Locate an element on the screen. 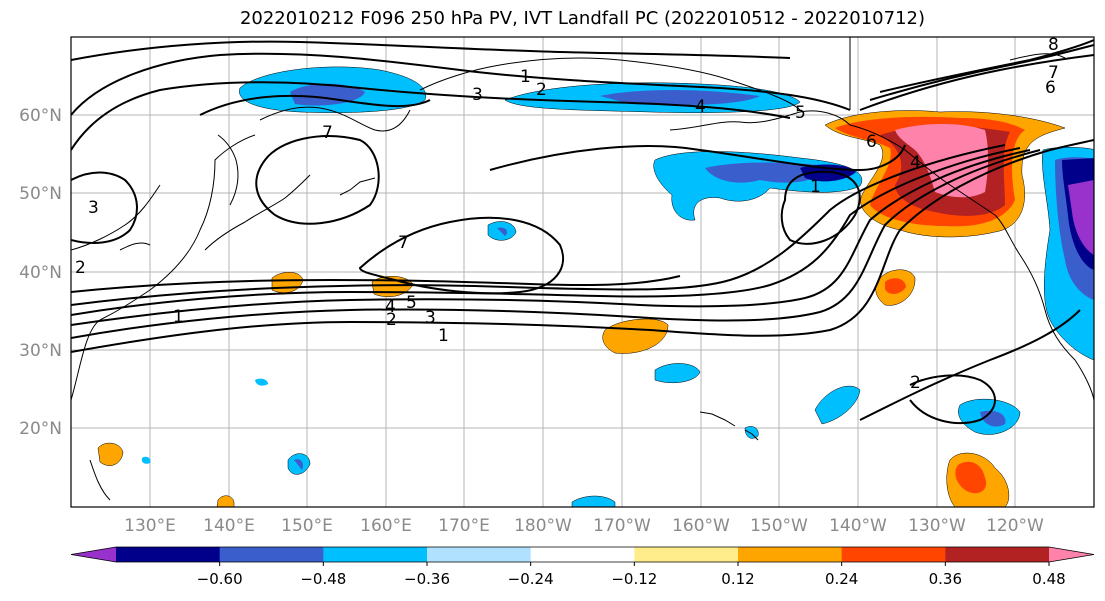 Image resolution: width=1105 pixels, height=601 pixels. colorbar is located at coordinates (582, 554).